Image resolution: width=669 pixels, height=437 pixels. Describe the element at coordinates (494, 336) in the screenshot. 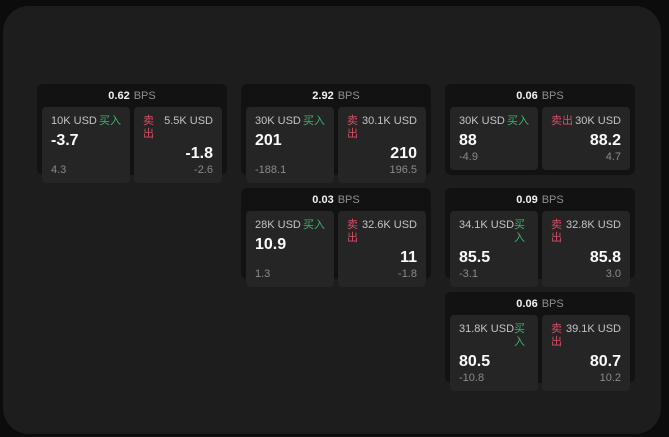

I see `buy-panel-header: 31.8K USD 买入` at that location.